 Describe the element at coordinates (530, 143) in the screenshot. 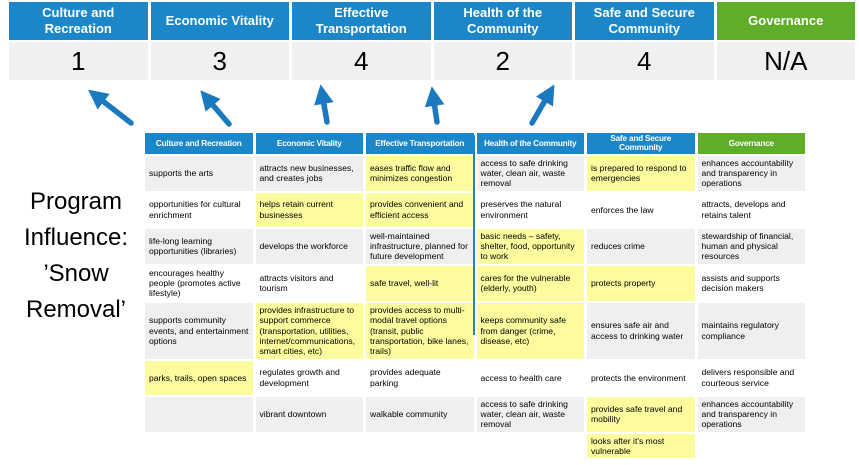

I see `table-header-cell: Health of the Community` at that location.